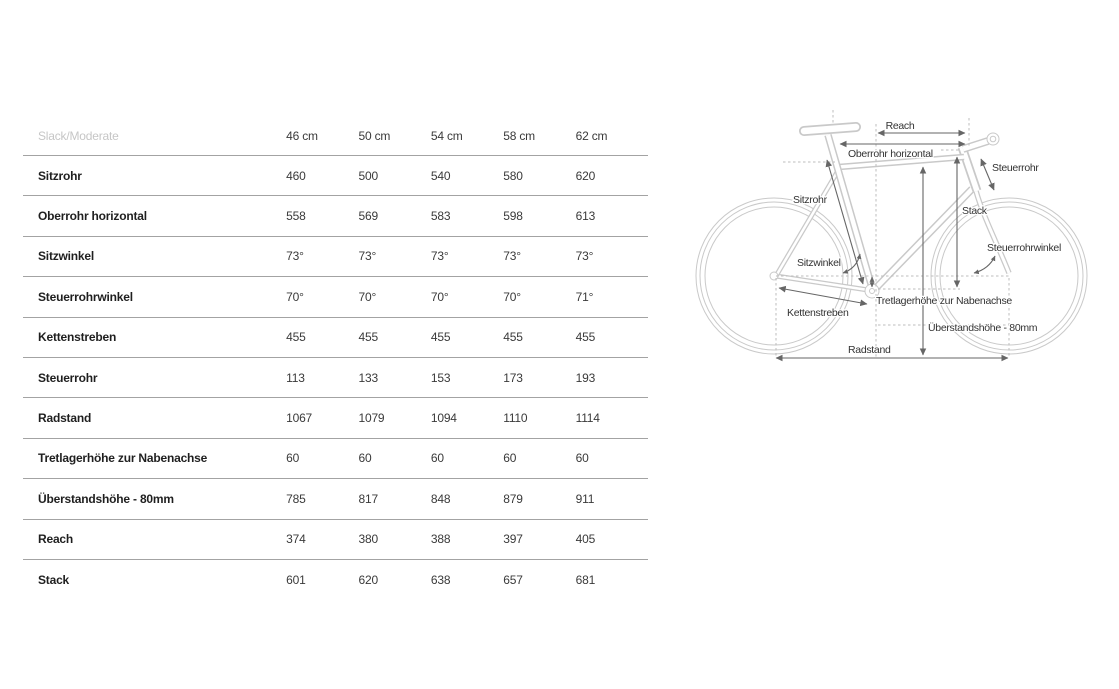 This screenshot has height=689, width=1119. Describe the element at coordinates (818, 313) in the screenshot. I see `diagram-label-kettenstreben: Kettenstreben` at that location.